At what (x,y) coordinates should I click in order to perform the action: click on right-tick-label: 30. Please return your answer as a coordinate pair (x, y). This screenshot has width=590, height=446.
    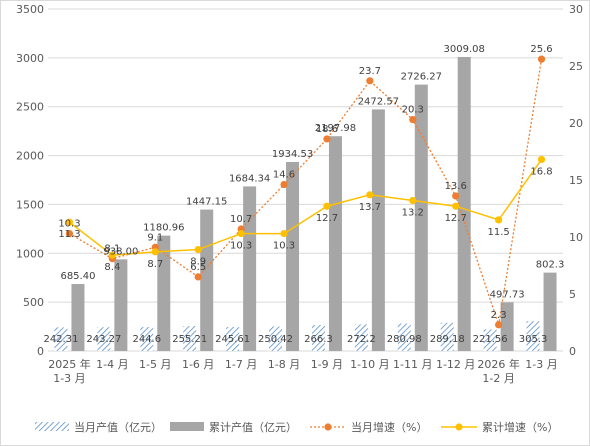
    Looking at the image, I should click on (576, 9).